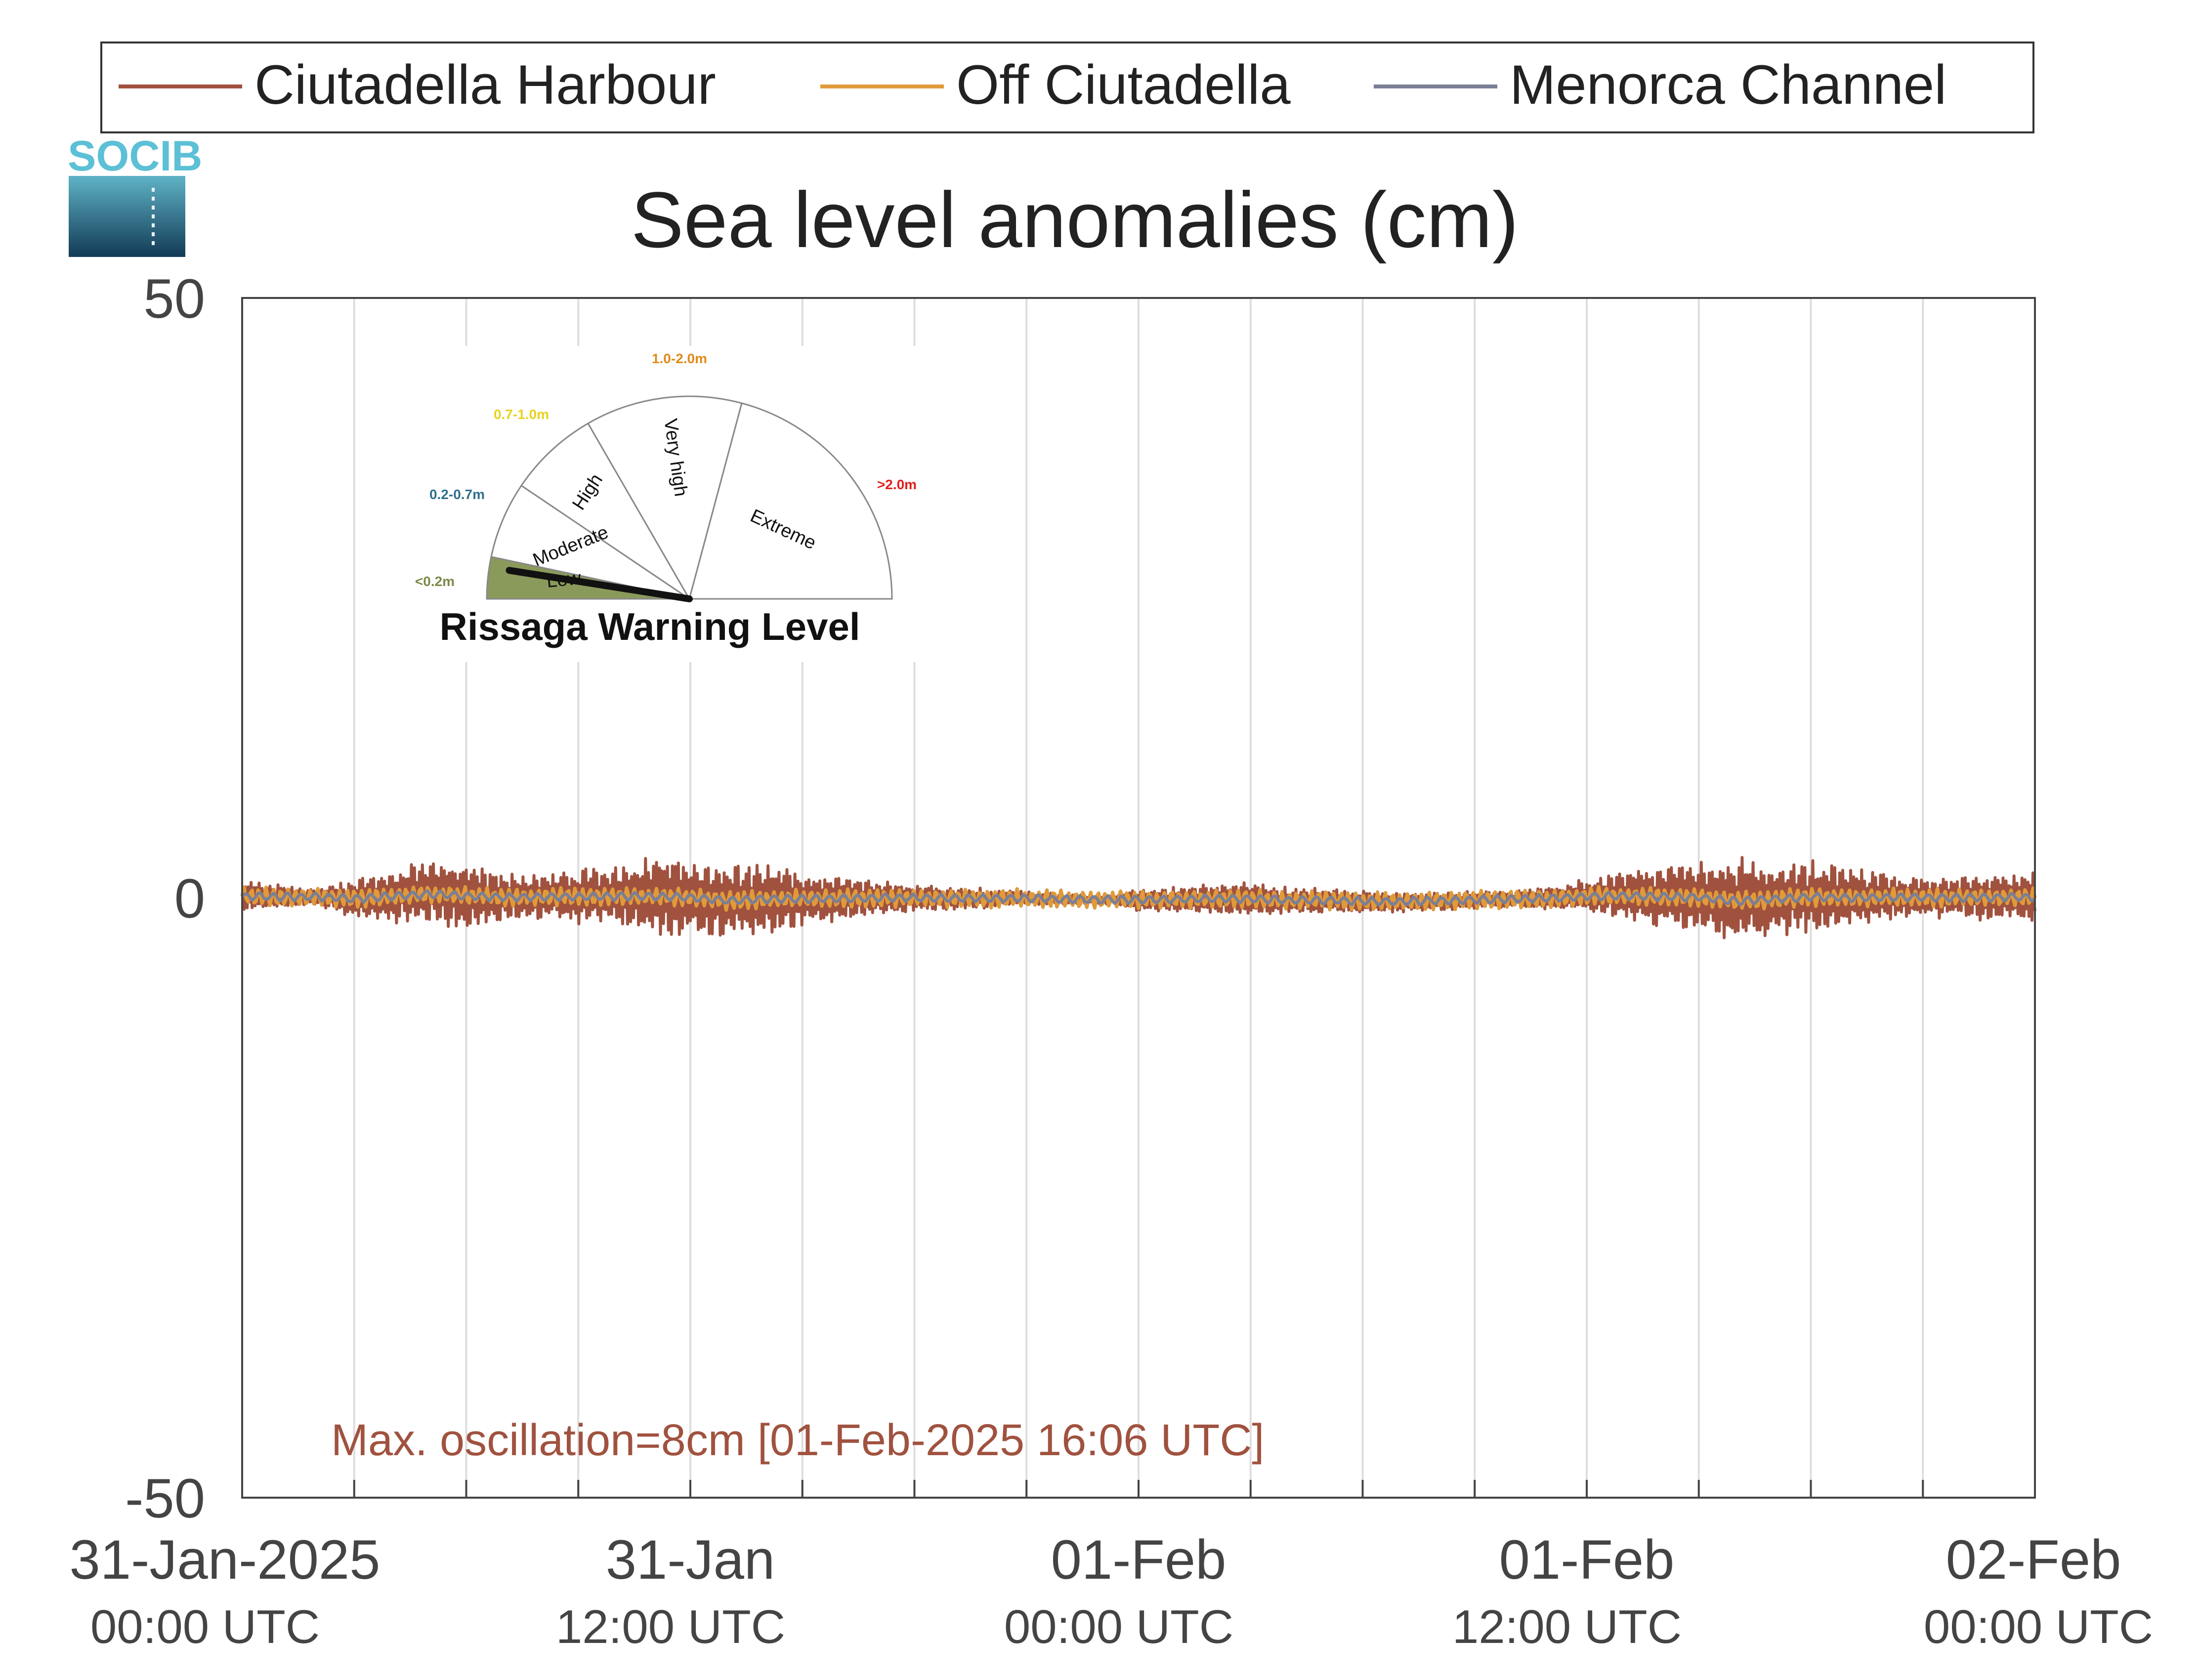 The image size is (2199, 1680). Describe the element at coordinates (127, 216) in the screenshot. I see `logo-wave-block` at that location.